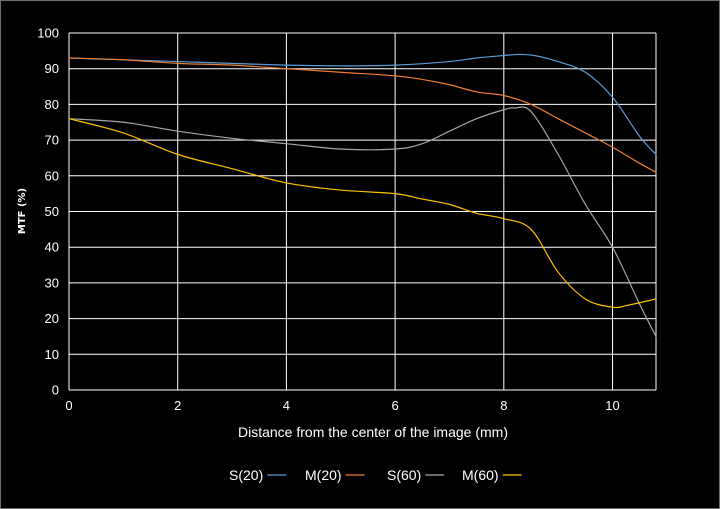 The width and height of the screenshot is (720, 509). I want to click on x-tick-label: 10, so click(612, 405).